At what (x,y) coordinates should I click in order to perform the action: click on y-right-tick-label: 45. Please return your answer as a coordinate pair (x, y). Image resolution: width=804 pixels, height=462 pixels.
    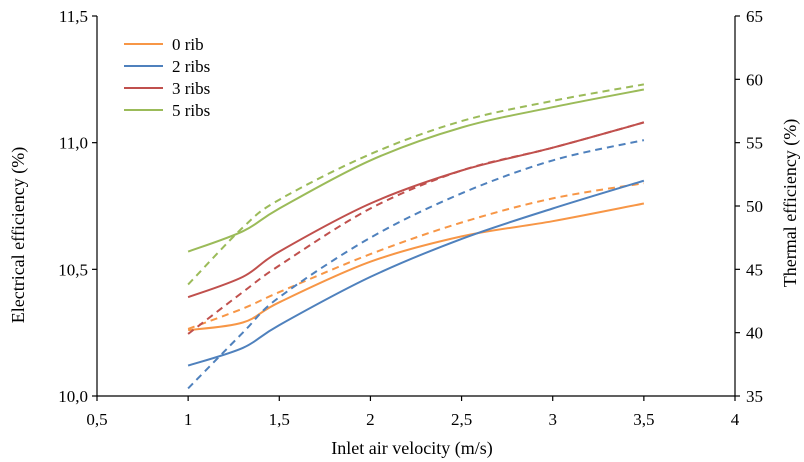
    Looking at the image, I should click on (754, 269).